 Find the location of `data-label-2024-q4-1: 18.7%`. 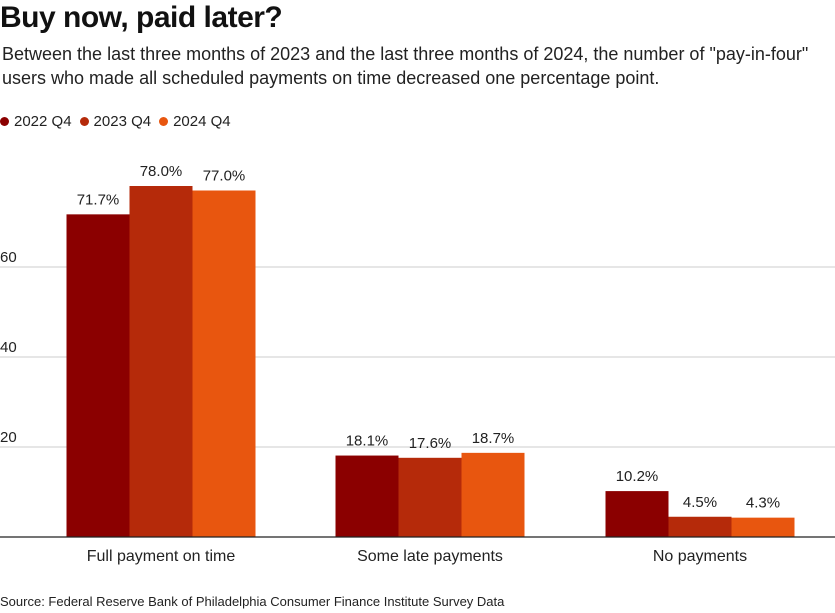

data-label-2024-q4-1: 18.7% is located at coordinates (493, 438).